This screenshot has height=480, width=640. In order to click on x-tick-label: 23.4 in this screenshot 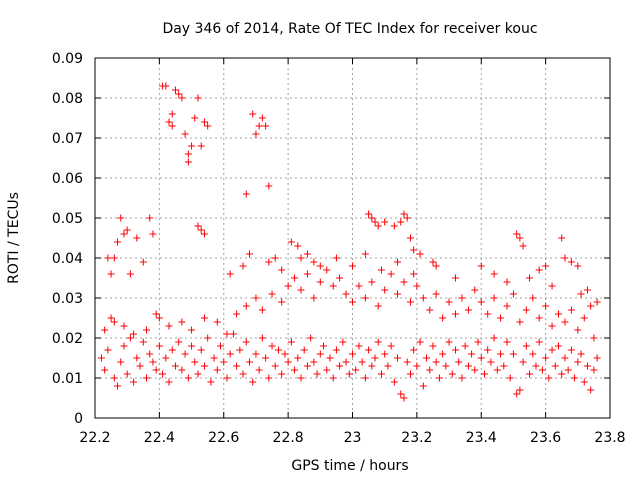, I will do `click(481, 438)`.